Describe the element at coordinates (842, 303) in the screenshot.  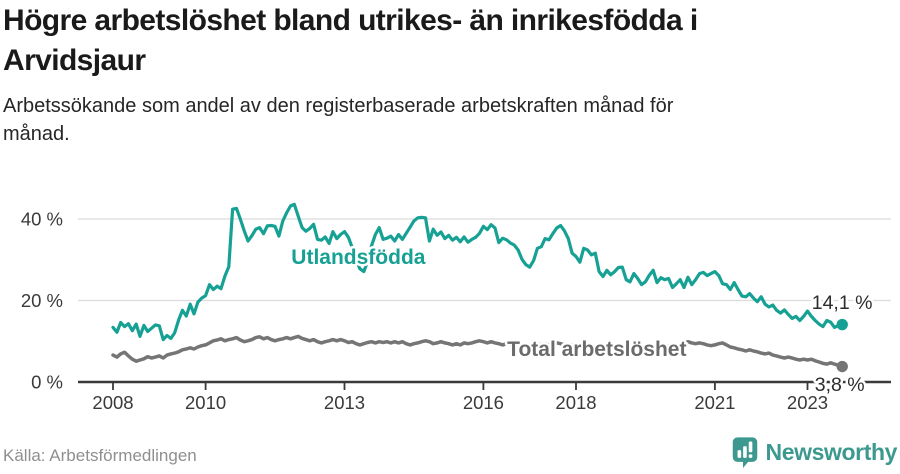
I see `end-value-label-utlandsfodda: 14,1 %` at that location.